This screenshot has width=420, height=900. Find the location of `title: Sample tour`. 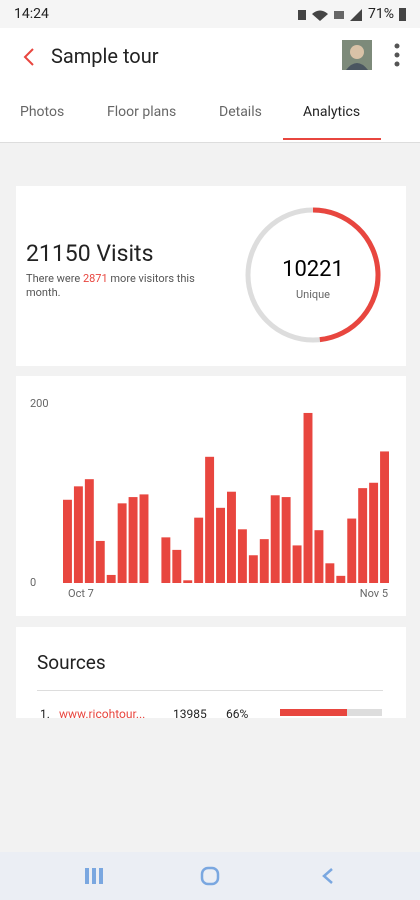

title: Sample tour is located at coordinates (105, 56).